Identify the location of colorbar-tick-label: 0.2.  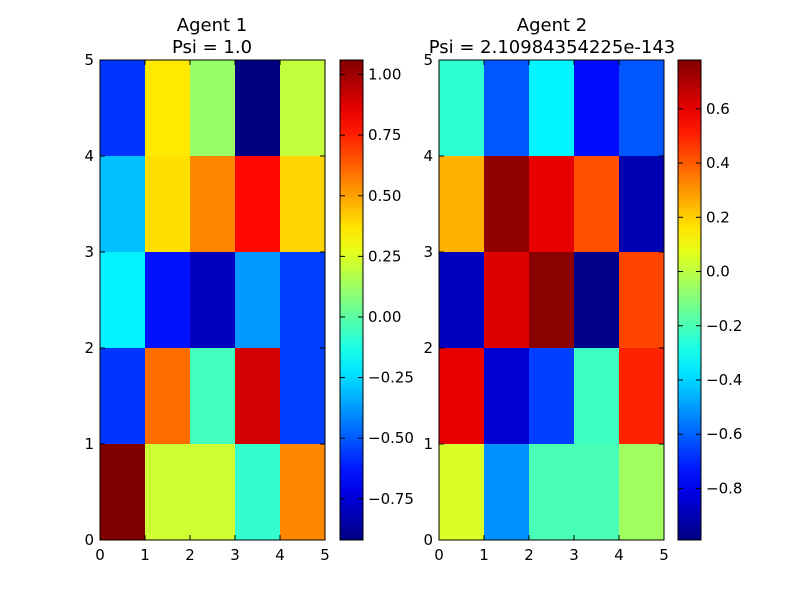
(718, 217).